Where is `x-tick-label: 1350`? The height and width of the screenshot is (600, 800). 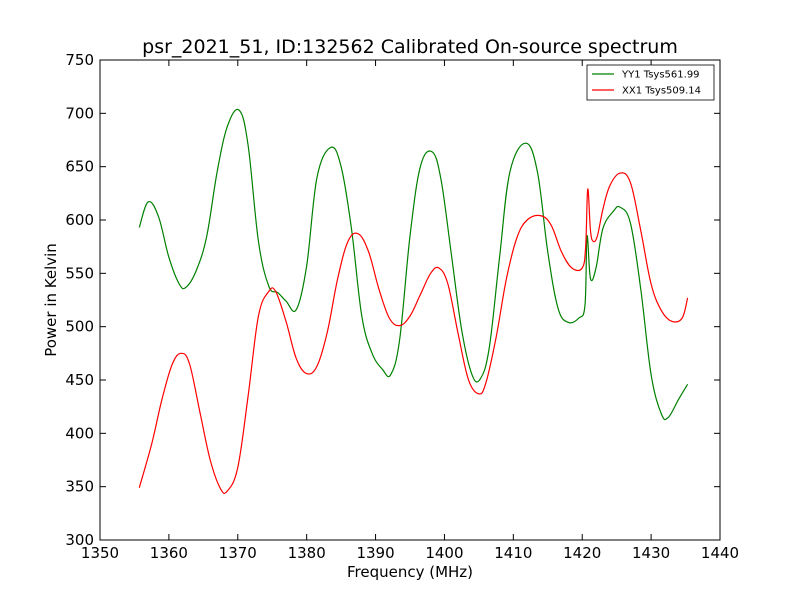 x-tick-label: 1350 is located at coordinates (100, 553).